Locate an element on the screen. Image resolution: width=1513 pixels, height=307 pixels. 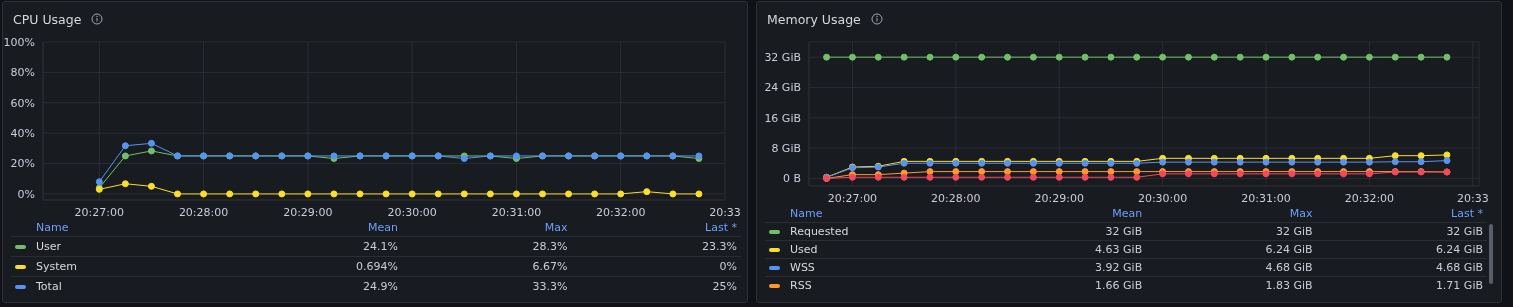
y-tick-label: 16 GiB is located at coordinates (782, 118).